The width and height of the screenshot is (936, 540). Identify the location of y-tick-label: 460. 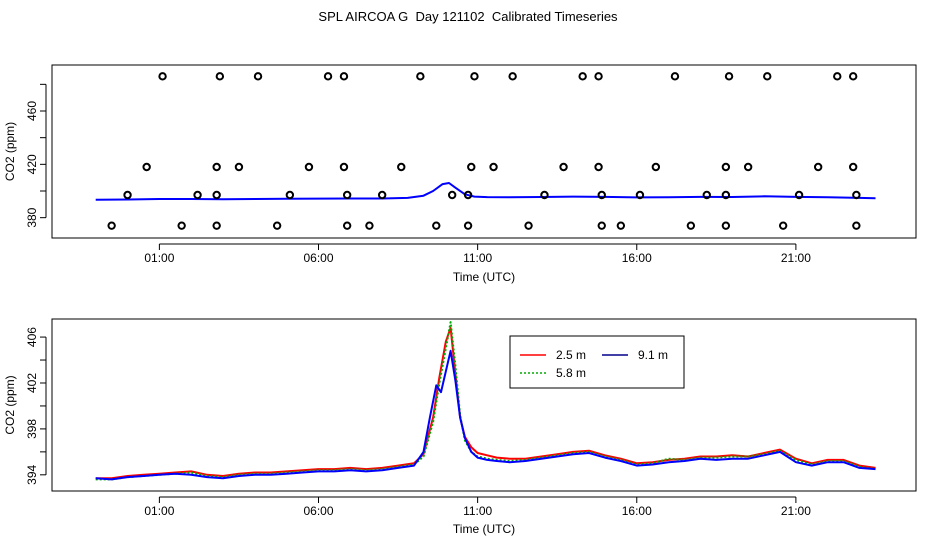
(32, 111).